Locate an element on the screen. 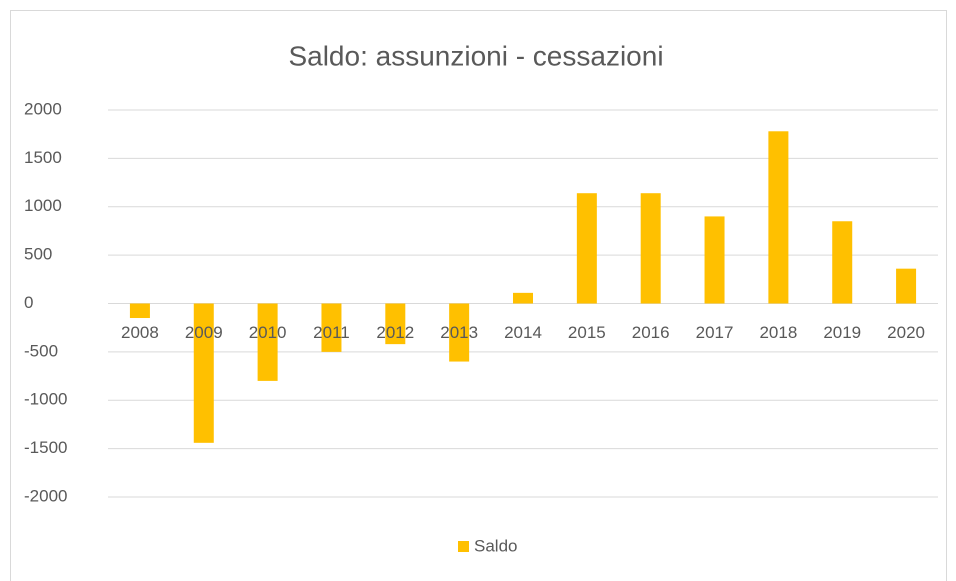 This screenshot has height=581, width=956. x-tick-label: 2009 is located at coordinates (204, 332).